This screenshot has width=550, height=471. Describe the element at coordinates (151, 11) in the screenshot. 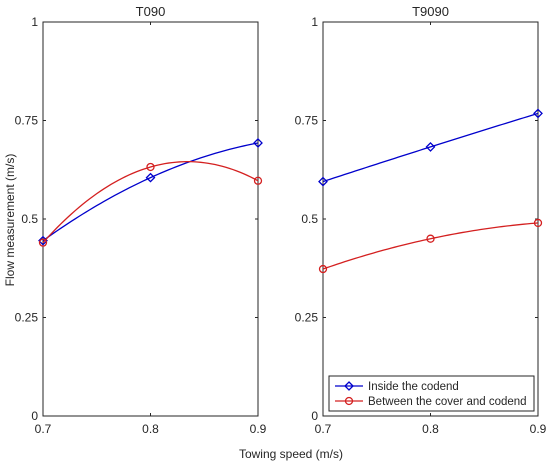

I see `panel-title: T090` at that location.